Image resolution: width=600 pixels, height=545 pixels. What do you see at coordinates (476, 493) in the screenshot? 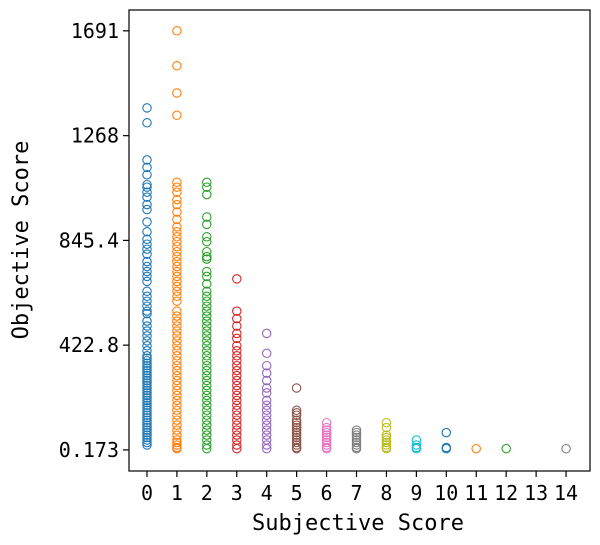
I see `x-tick-label: 11` at bounding box center [476, 493].